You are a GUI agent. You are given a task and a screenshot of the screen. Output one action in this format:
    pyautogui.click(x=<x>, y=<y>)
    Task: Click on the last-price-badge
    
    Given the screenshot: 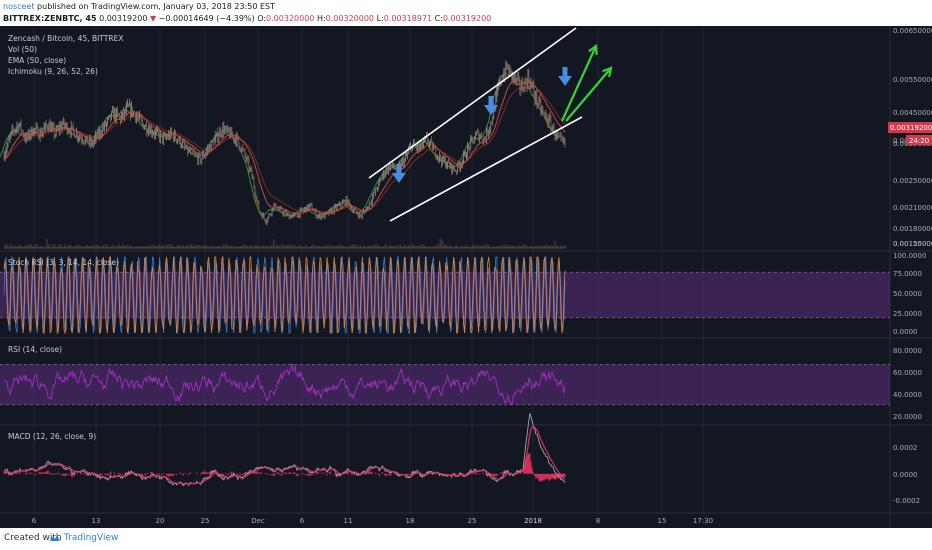 What is the action you would take?
    pyautogui.click(x=910, y=127)
    